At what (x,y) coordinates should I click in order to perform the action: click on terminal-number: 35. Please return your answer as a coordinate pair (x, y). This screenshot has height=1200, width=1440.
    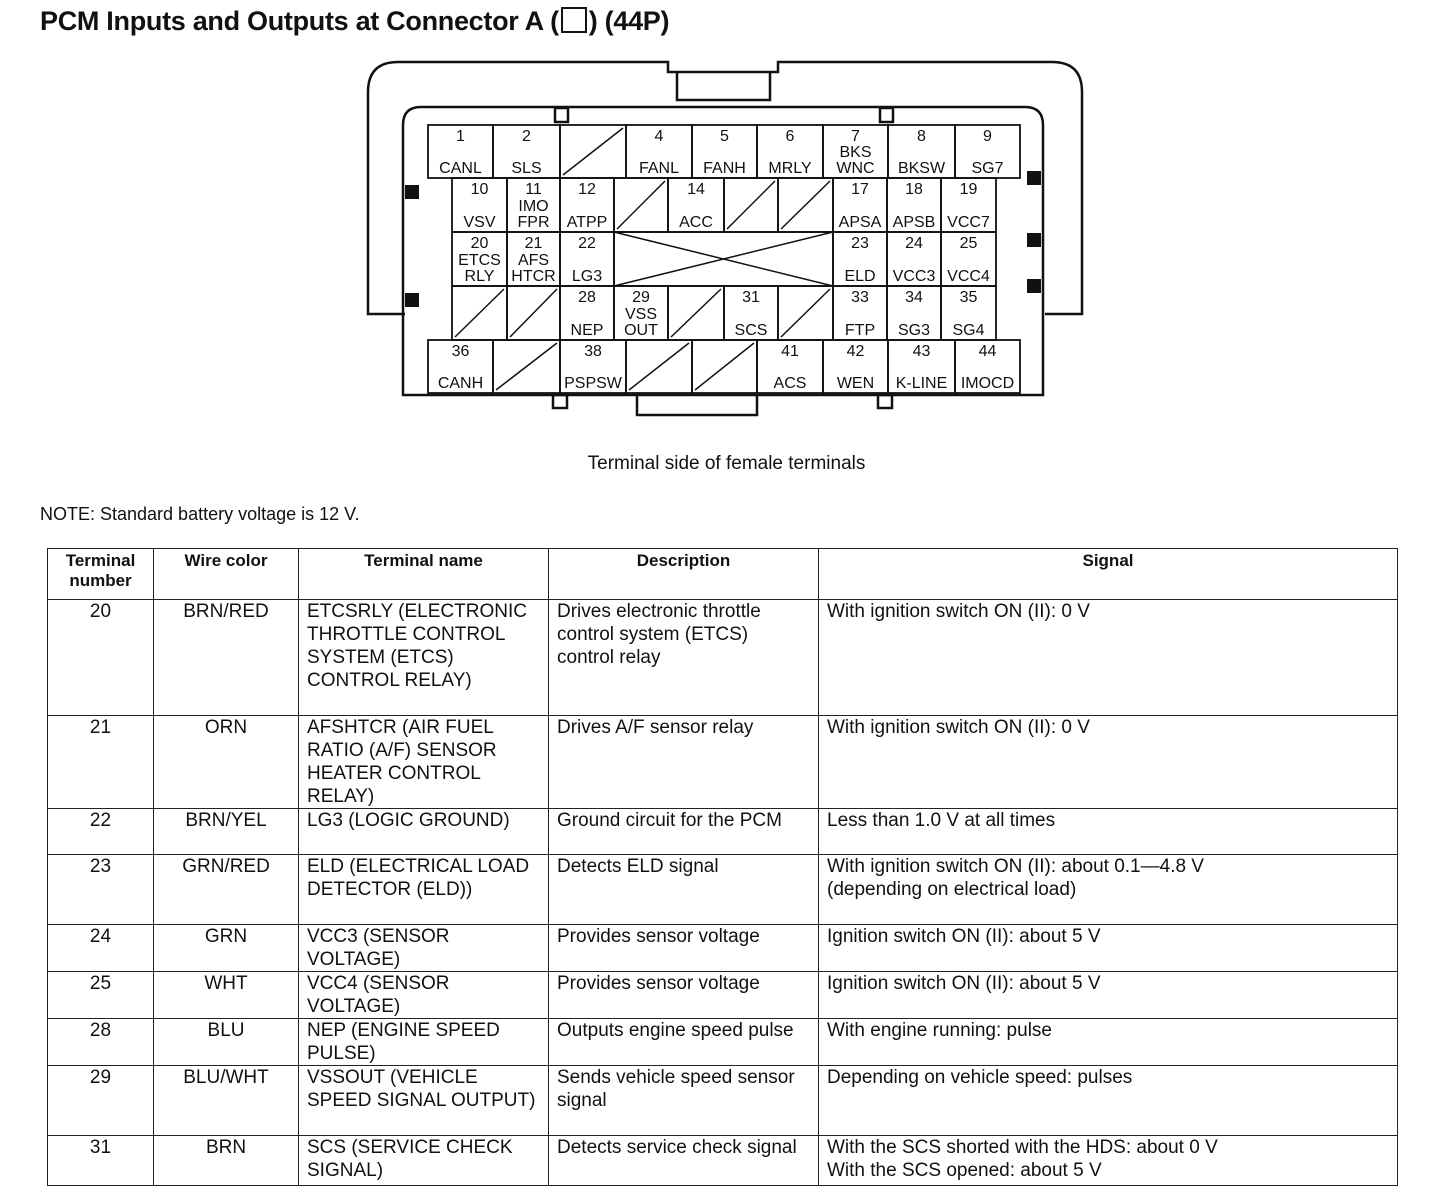
    Looking at the image, I should click on (969, 297).